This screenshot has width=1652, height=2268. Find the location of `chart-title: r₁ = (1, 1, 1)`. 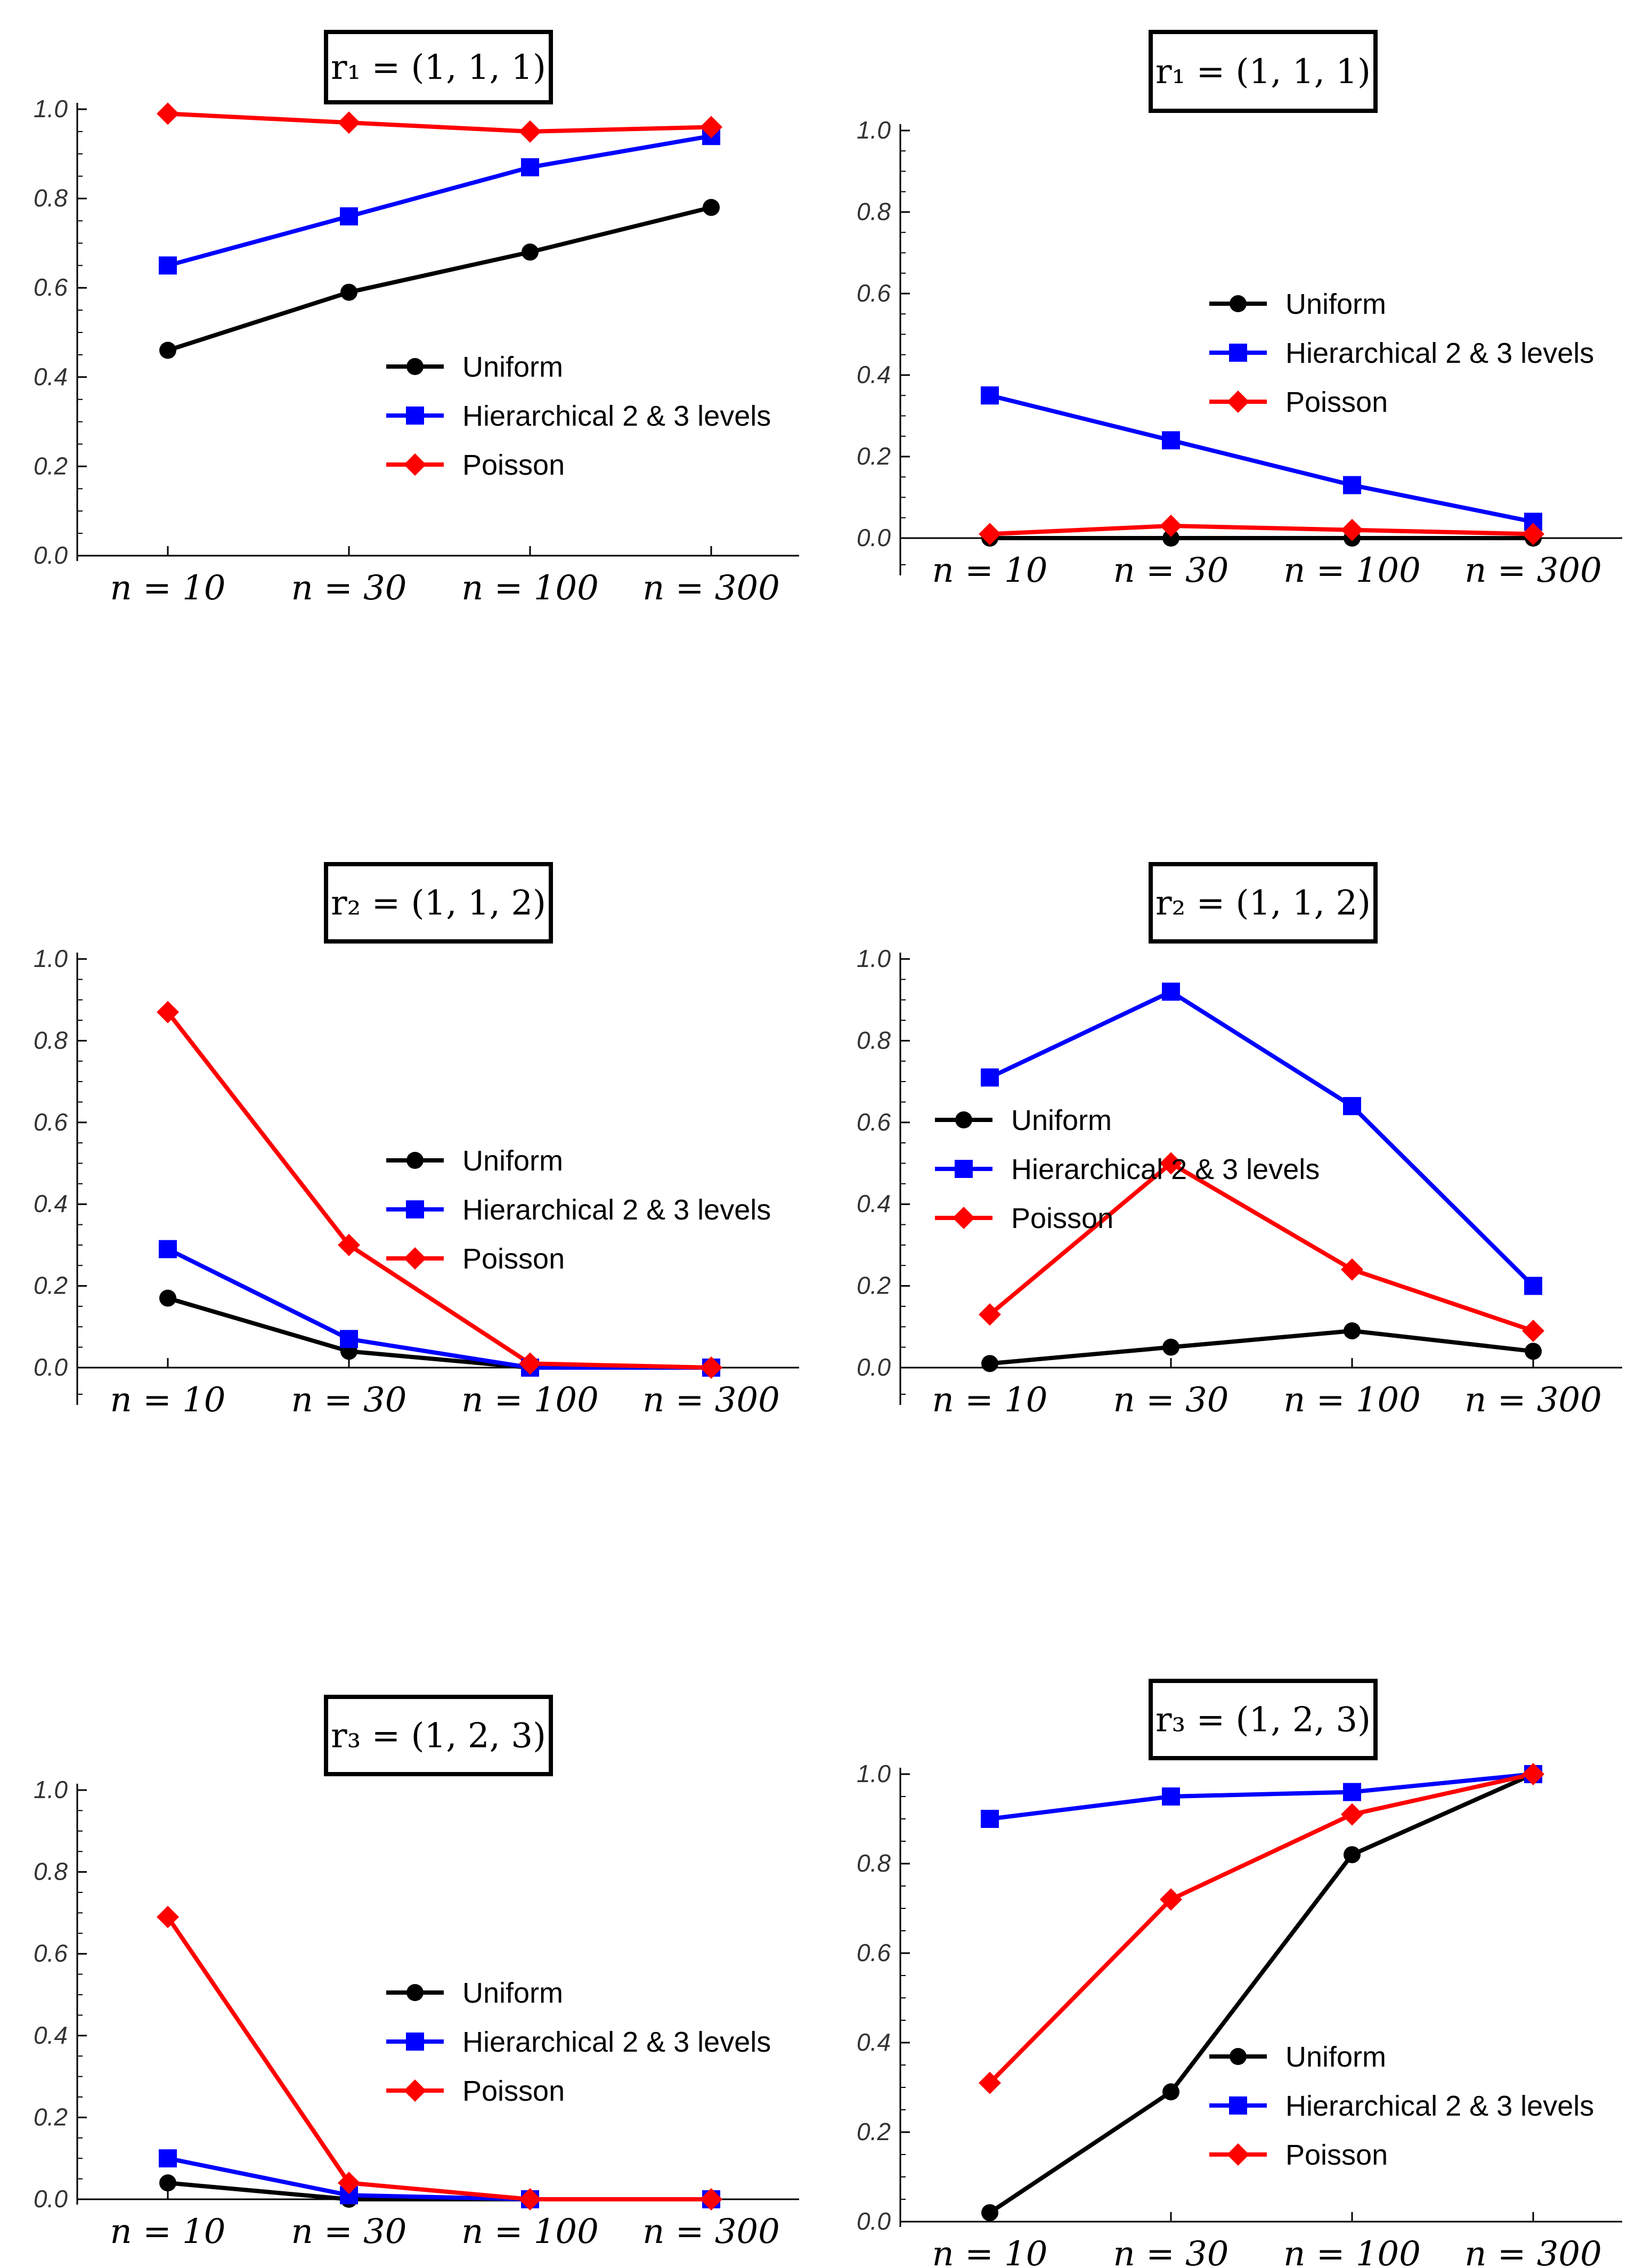

chart-title: r₁ = (1, 1, 1) is located at coordinates (1263, 72).